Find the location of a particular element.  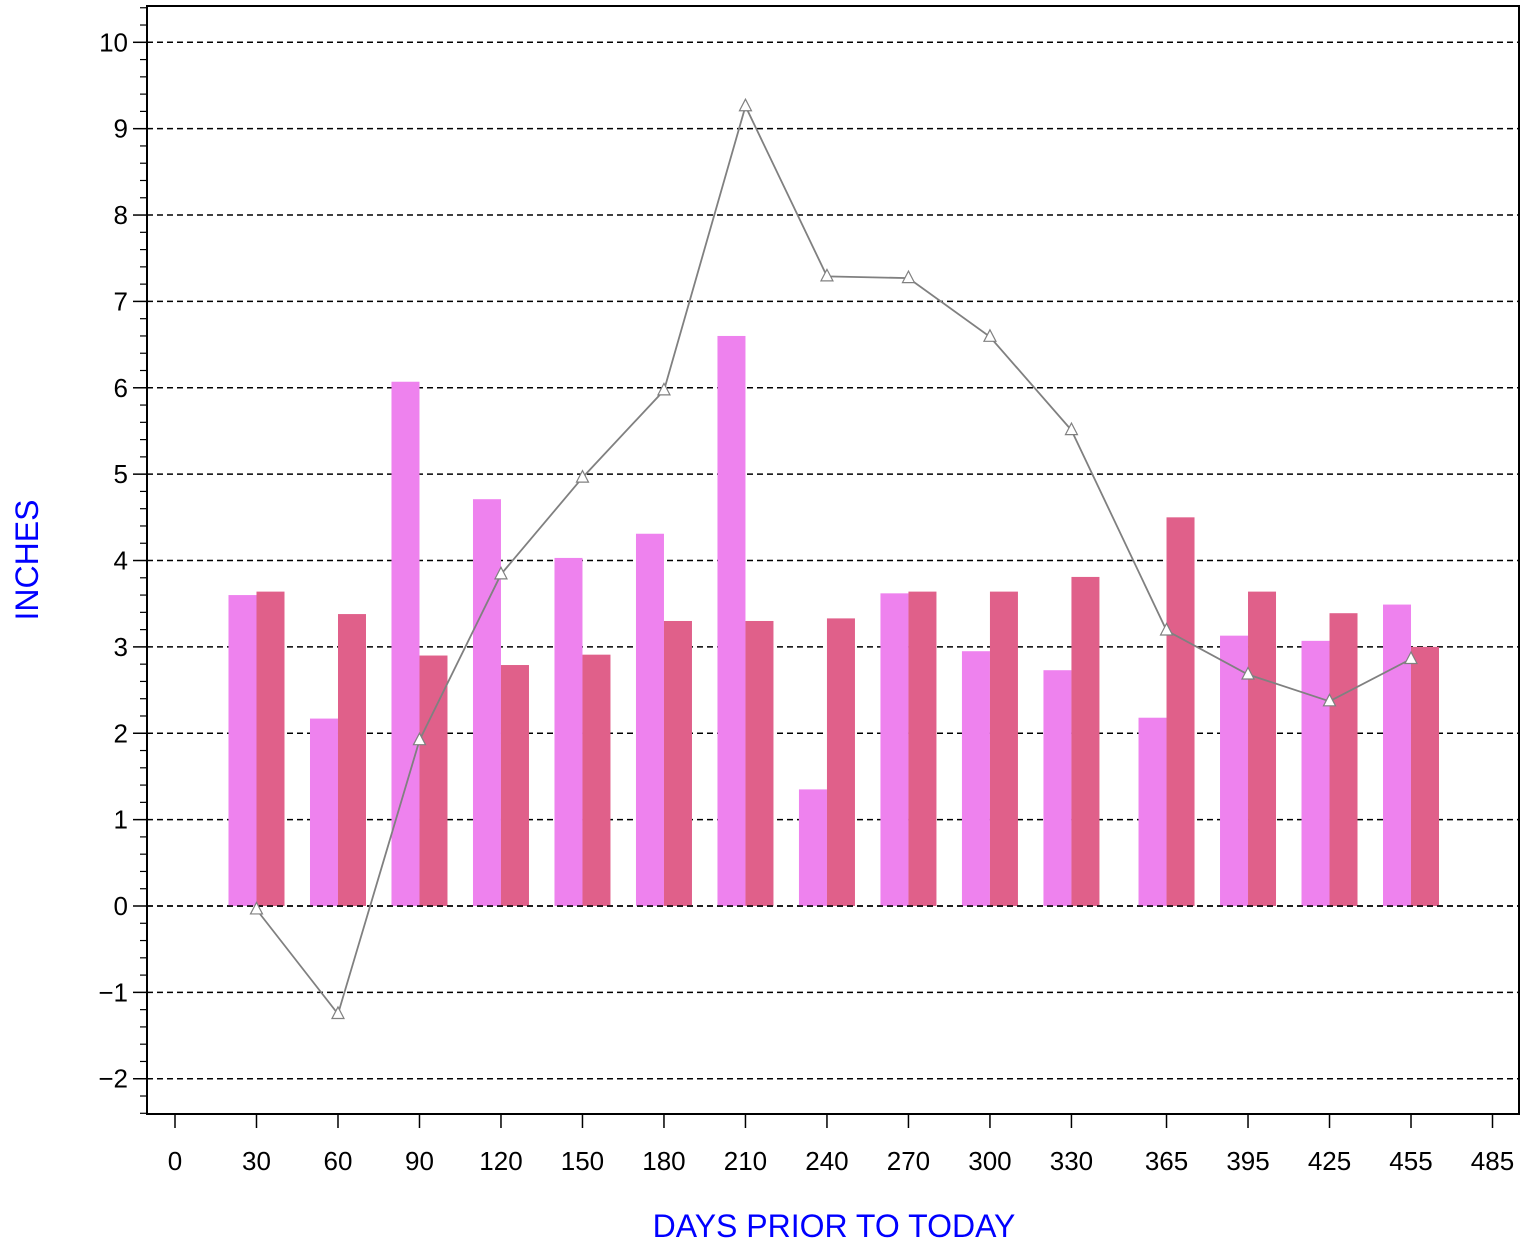

y-tick-label: 7 is located at coordinates (121, 301).